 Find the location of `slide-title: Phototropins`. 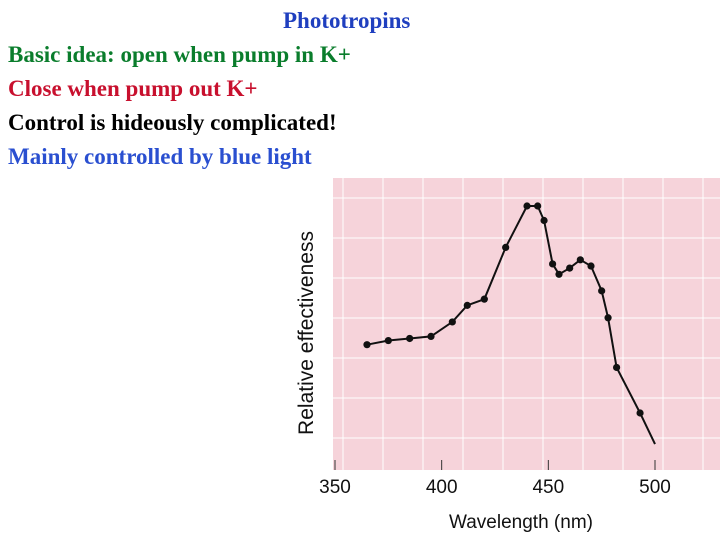

slide-title: Phototropins is located at coordinates (347, 20).